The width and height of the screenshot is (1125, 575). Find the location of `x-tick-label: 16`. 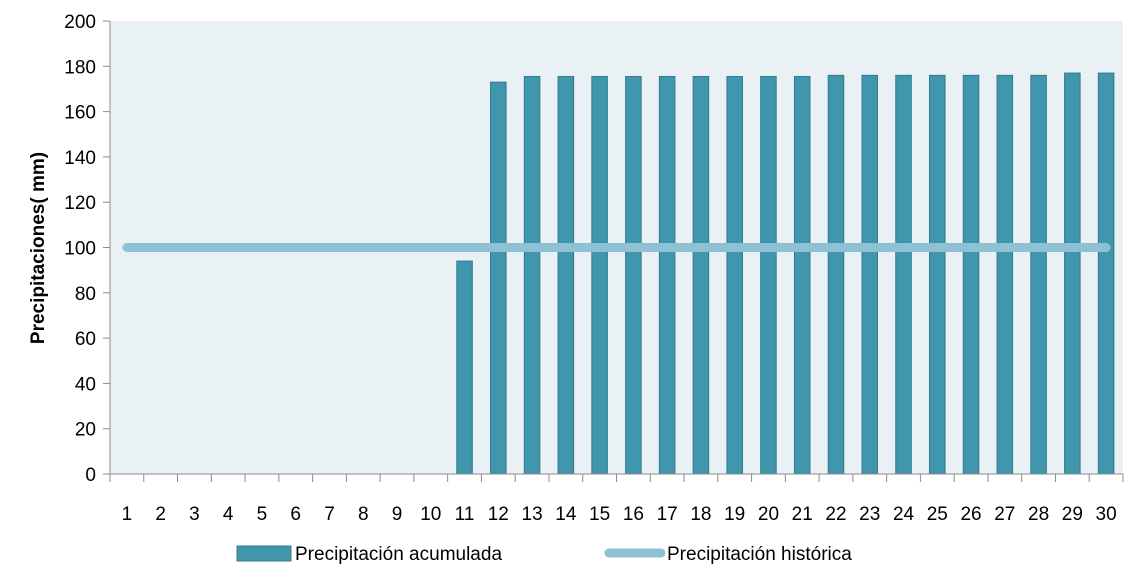

x-tick-label: 16 is located at coordinates (633, 514).